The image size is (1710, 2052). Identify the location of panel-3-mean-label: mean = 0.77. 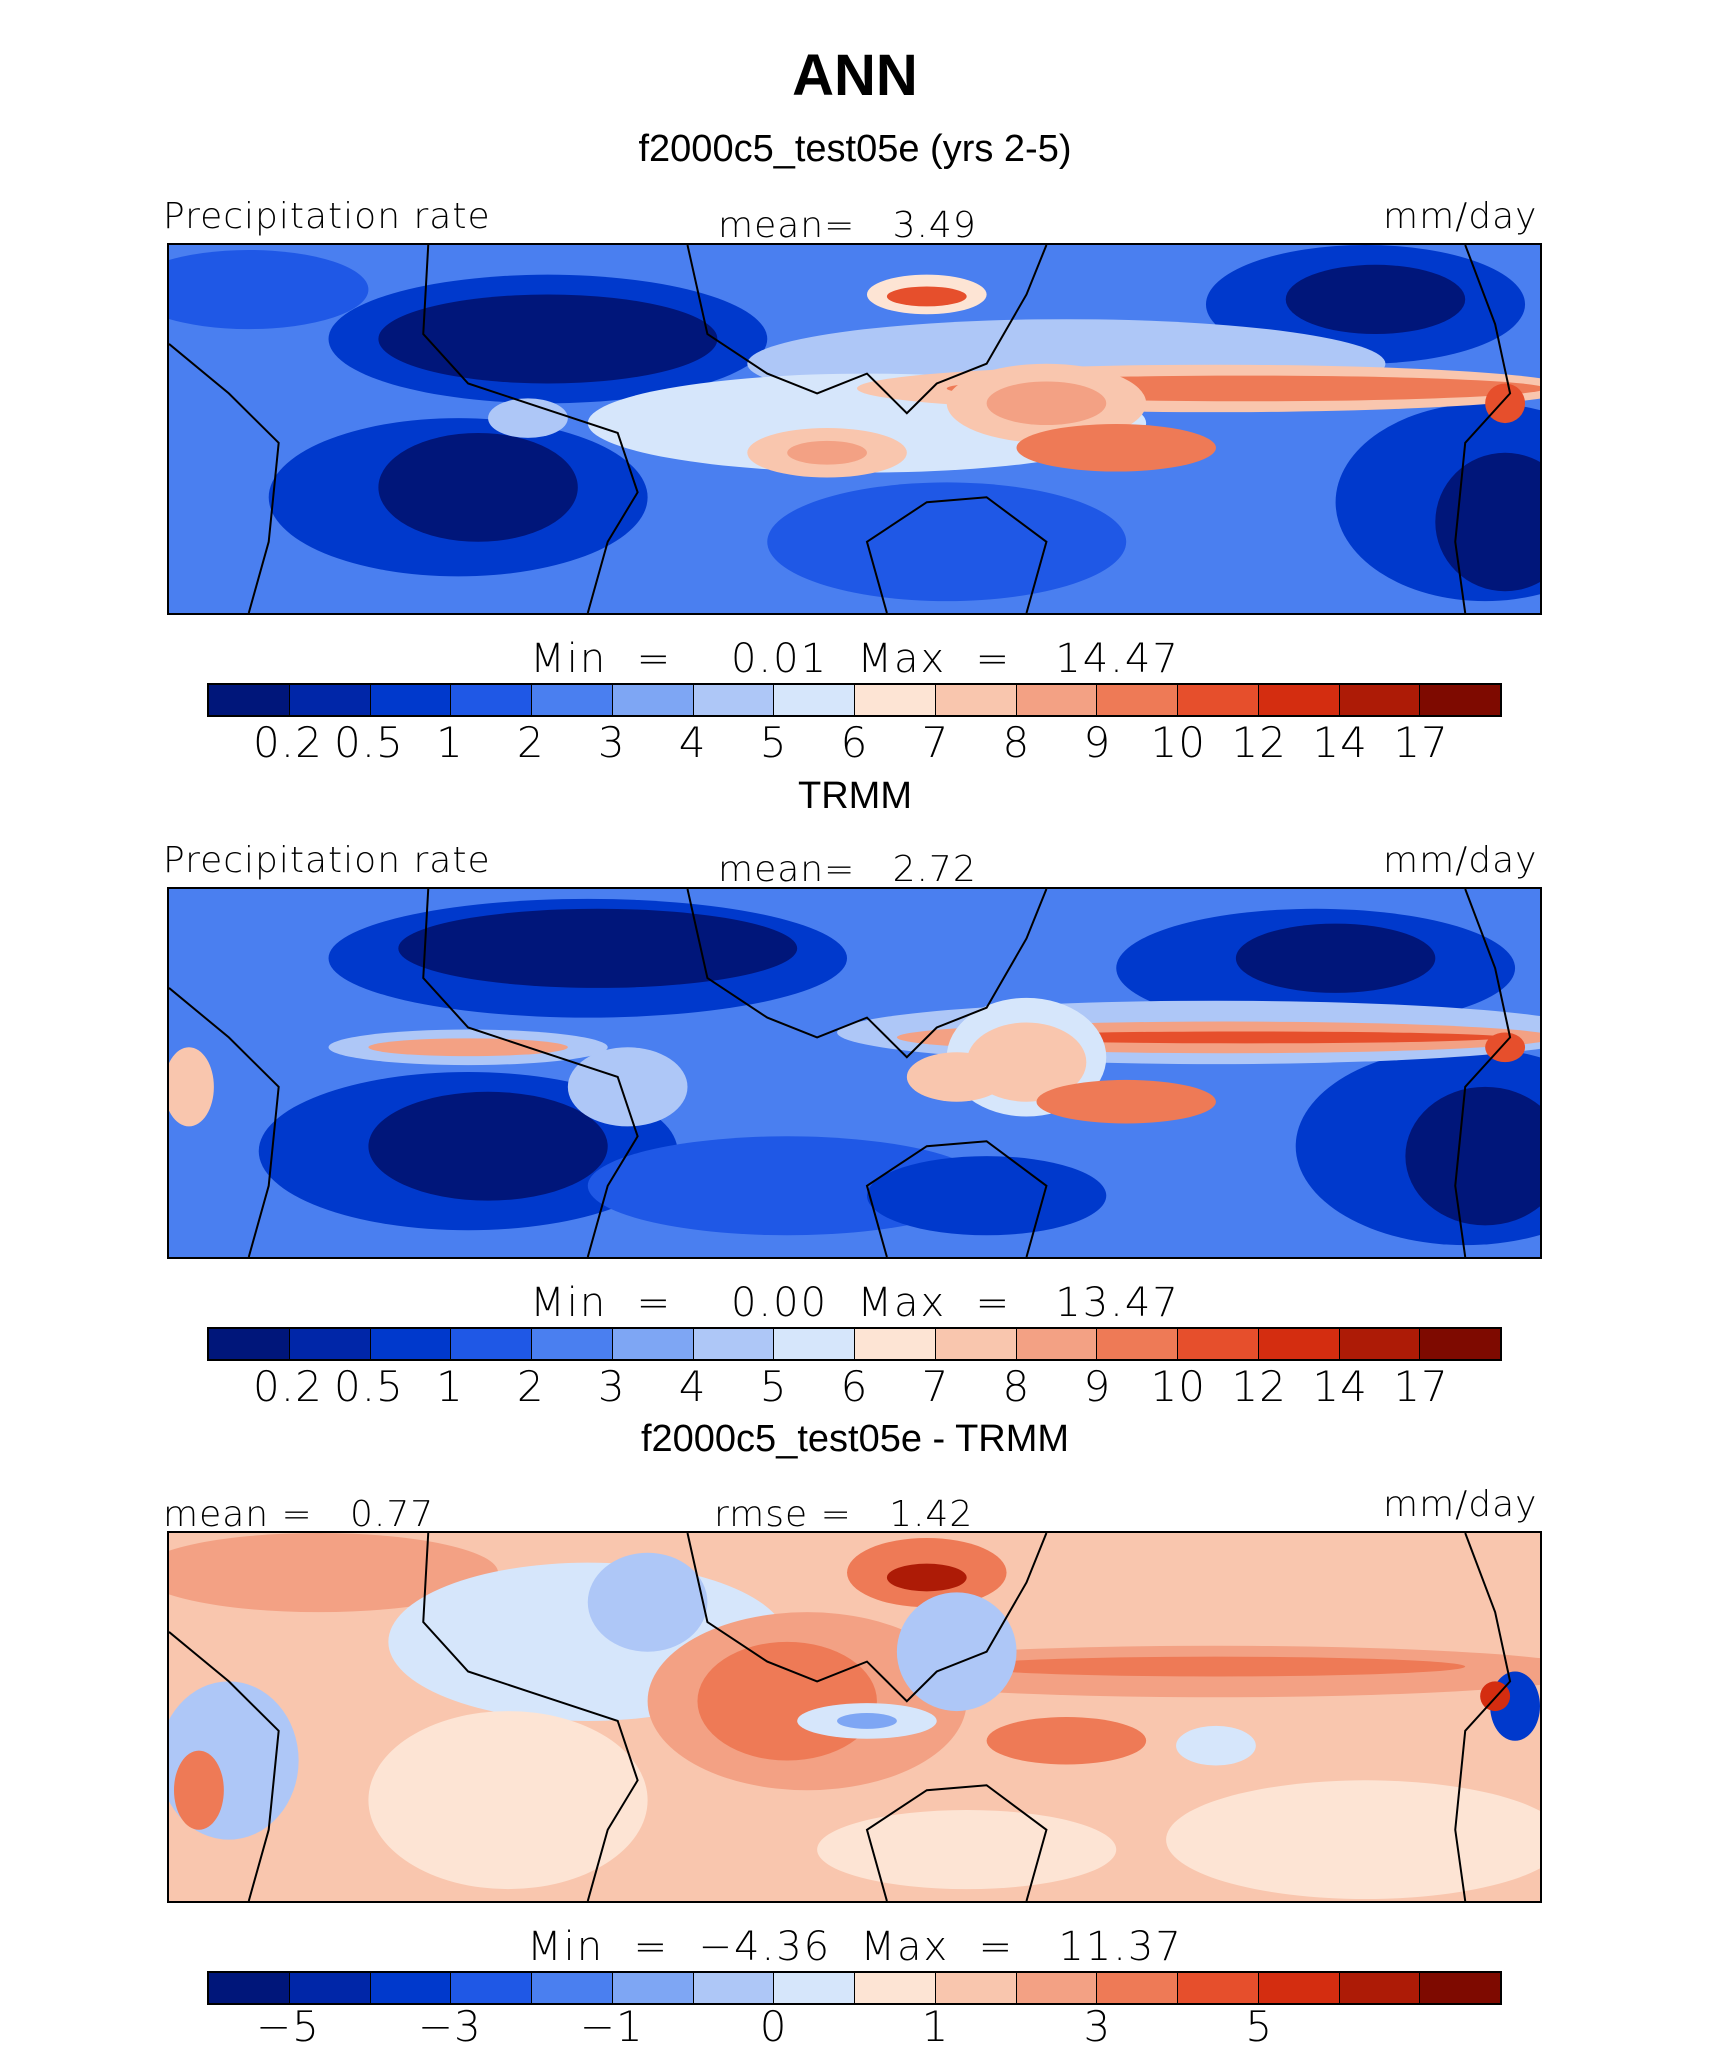
(299, 1514).